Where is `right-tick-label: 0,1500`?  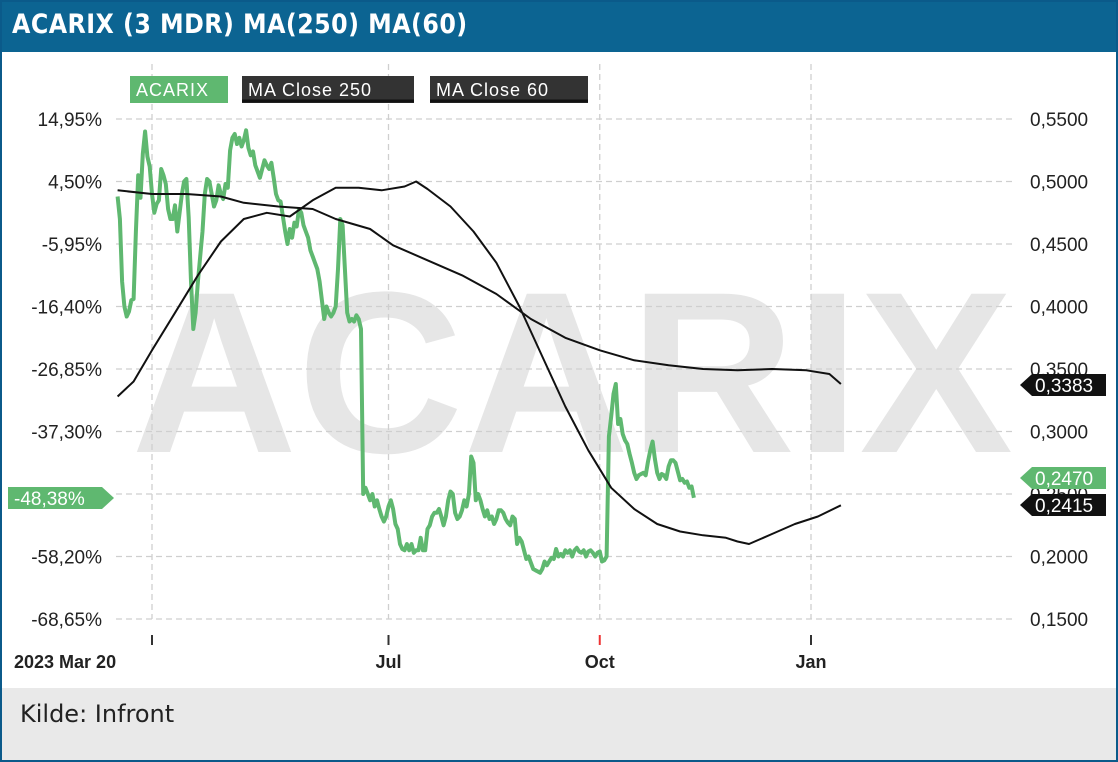
right-tick-label: 0,1500 is located at coordinates (1059, 620).